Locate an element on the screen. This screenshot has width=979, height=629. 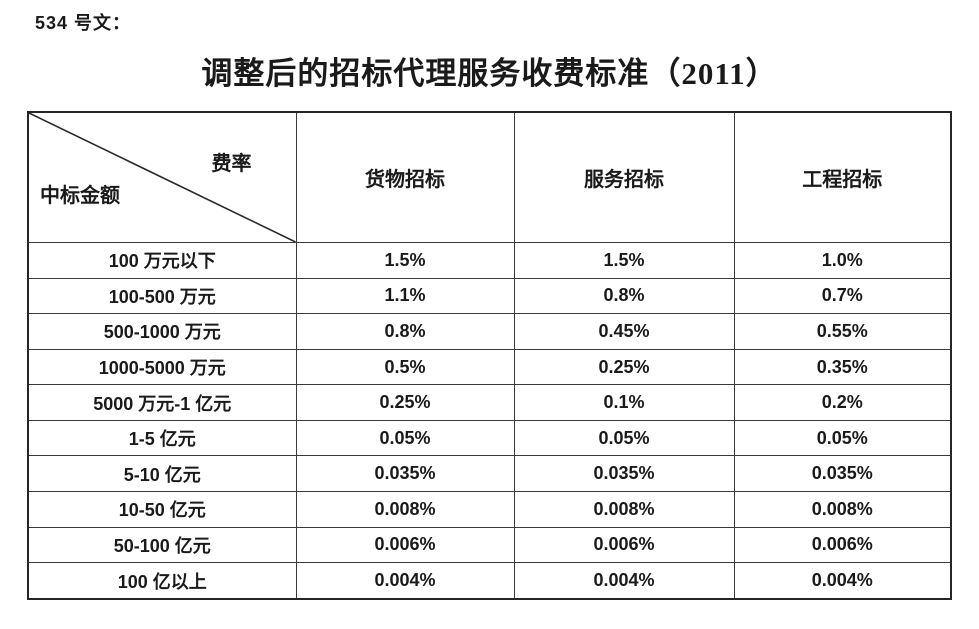
fee-value-cell: 0.45% is located at coordinates (624, 331).